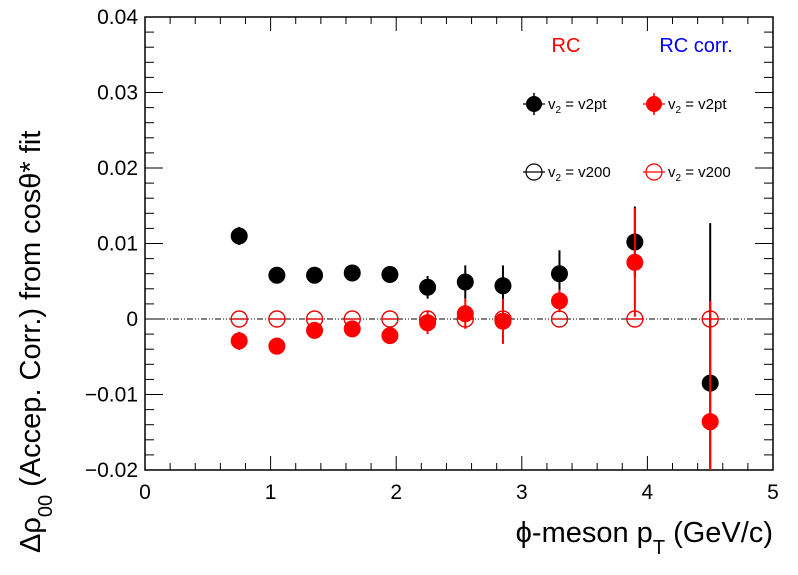 The width and height of the screenshot is (798, 575). I want to click on x-tick-label: 3, so click(522, 492).